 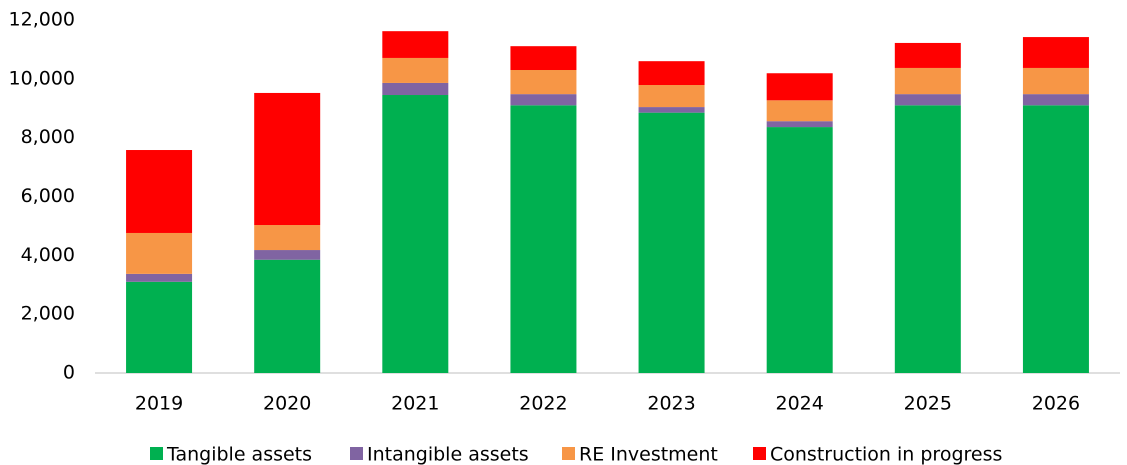 I want to click on x-tick-label: 2025, so click(x=928, y=404).